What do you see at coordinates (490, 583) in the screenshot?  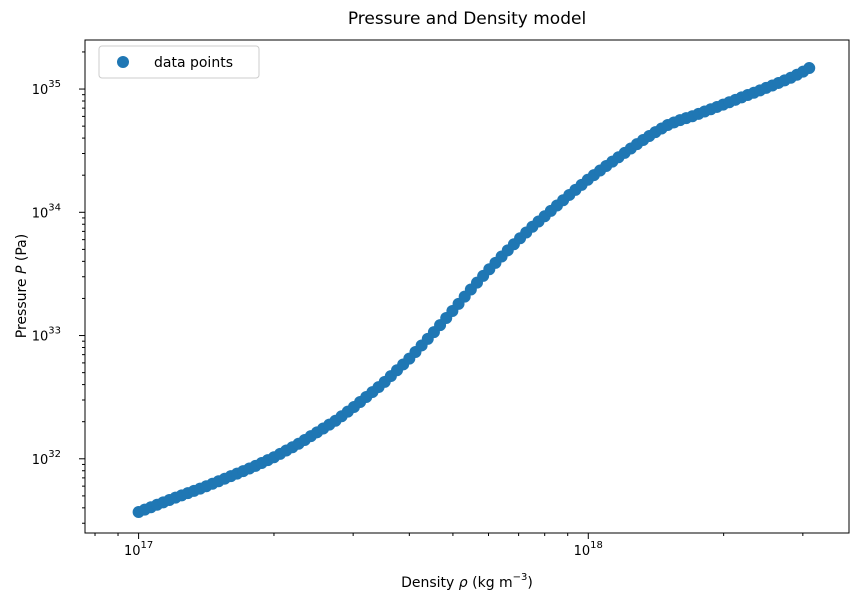 I see `x-axis-label-unit: (kg m` at bounding box center [490, 583].